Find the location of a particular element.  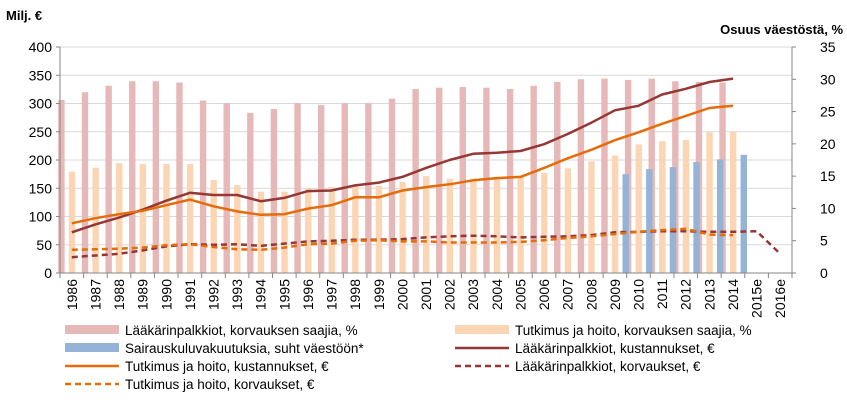

y-right-tick-label: 5 is located at coordinates (824, 241).